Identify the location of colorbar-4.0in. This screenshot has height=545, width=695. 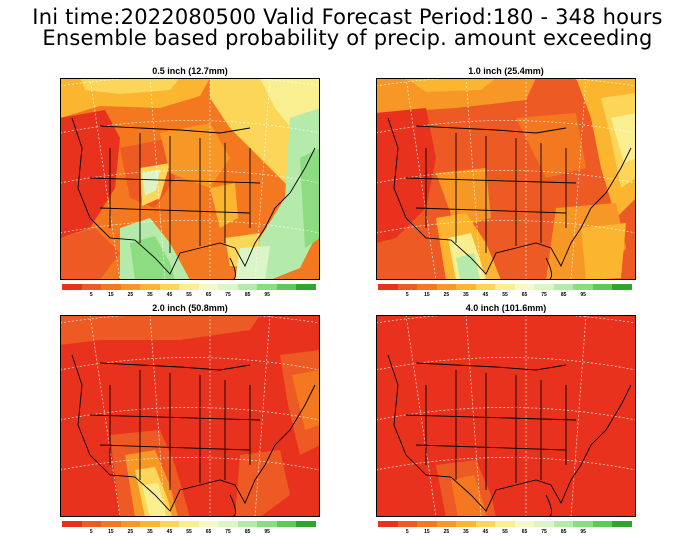
(505, 524).